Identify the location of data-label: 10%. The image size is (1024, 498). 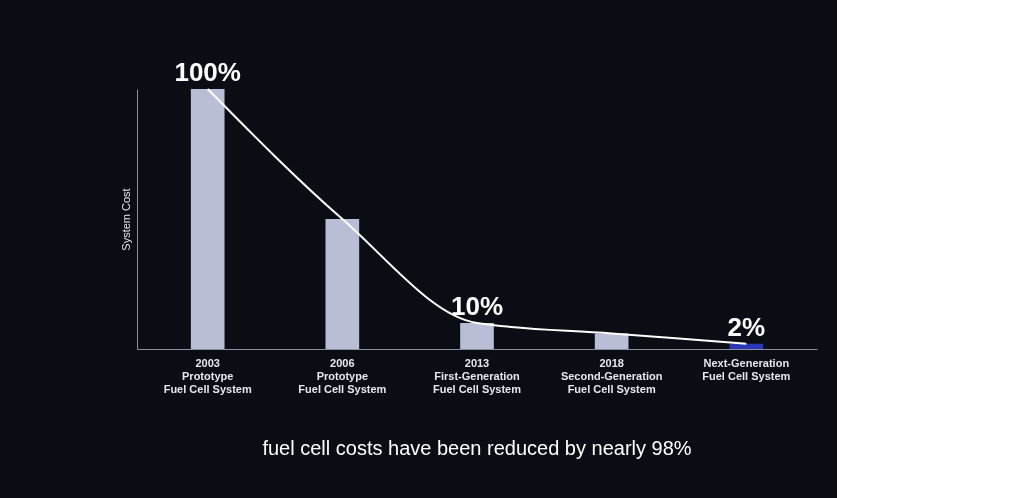
(477, 306).